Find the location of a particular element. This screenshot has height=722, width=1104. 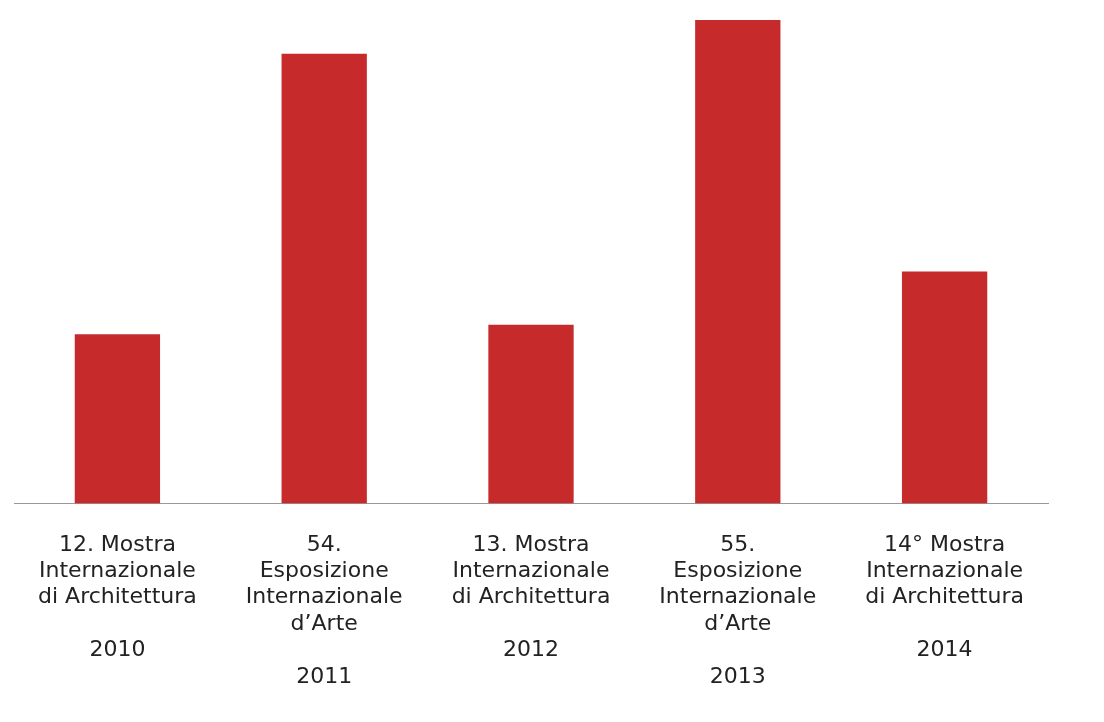

category-label: 13. Mostra Internazionale di Architettura 2012 is located at coordinates (531, 596).